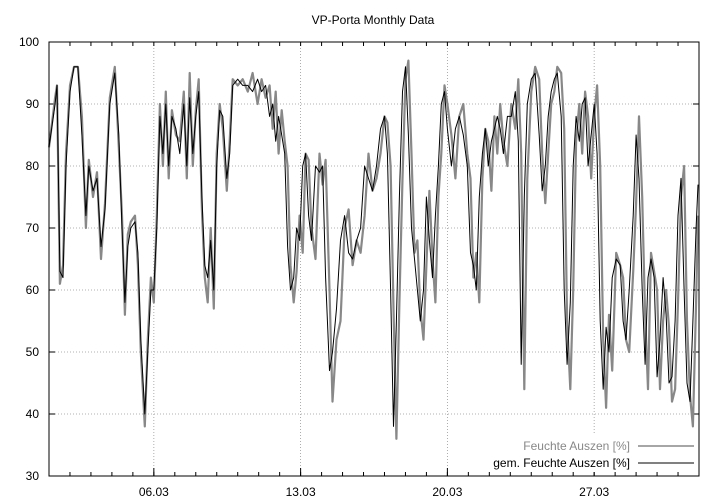 Image resolution: width=720 pixels, height=504 pixels. What do you see at coordinates (154, 492) in the screenshot?
I see `x-tick-label: 06.03` at bounding box center [154, 492].